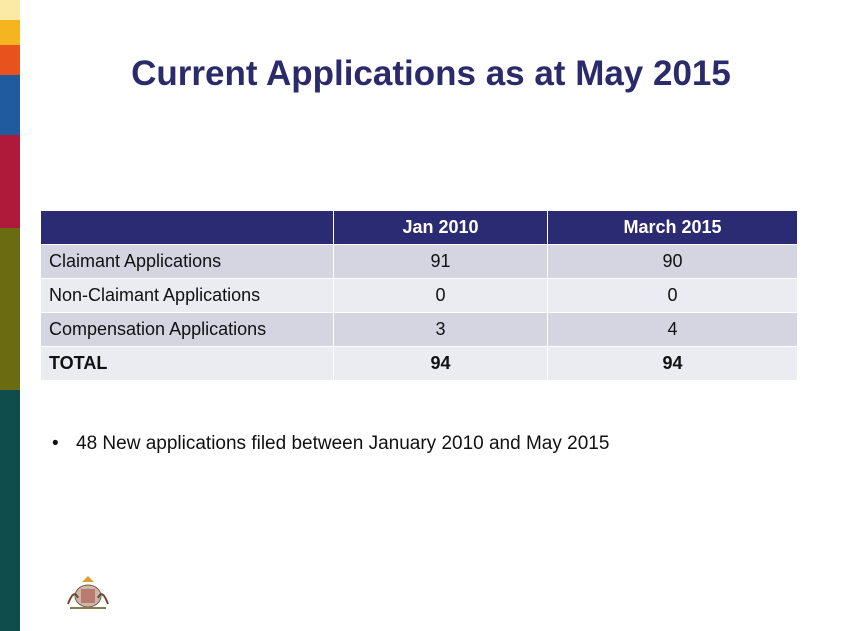 This screenshot has width=842, height=631. What do you see at coordinates (672, 261) in the screenshot?
I see `cell: 90` at bounding box center [672, 261].